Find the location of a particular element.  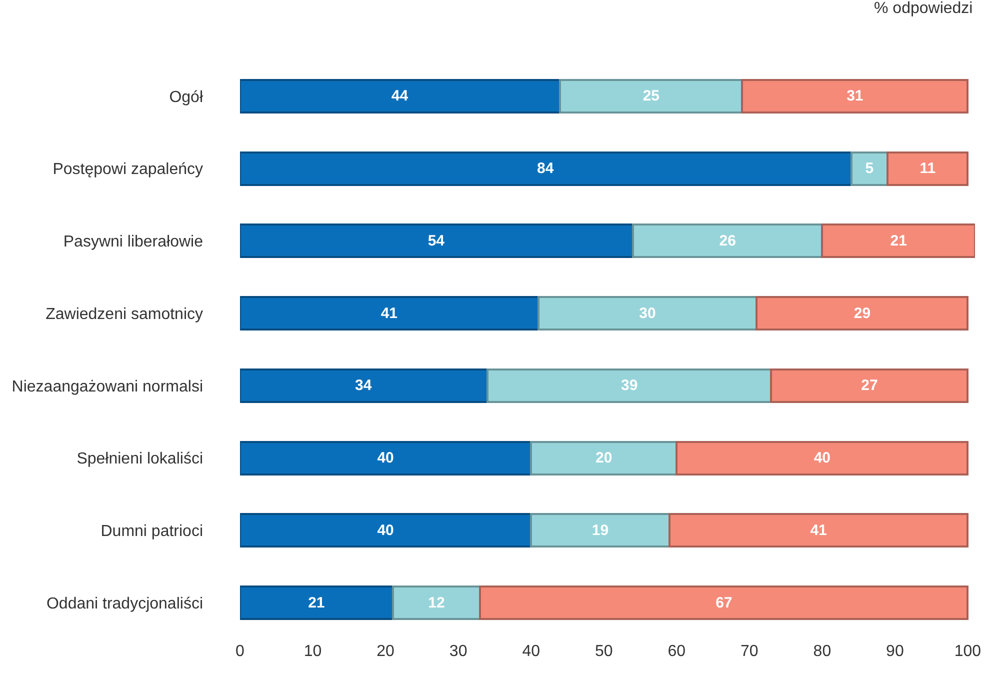

x-tick-label: 0 is located at coordinates (240, 651).